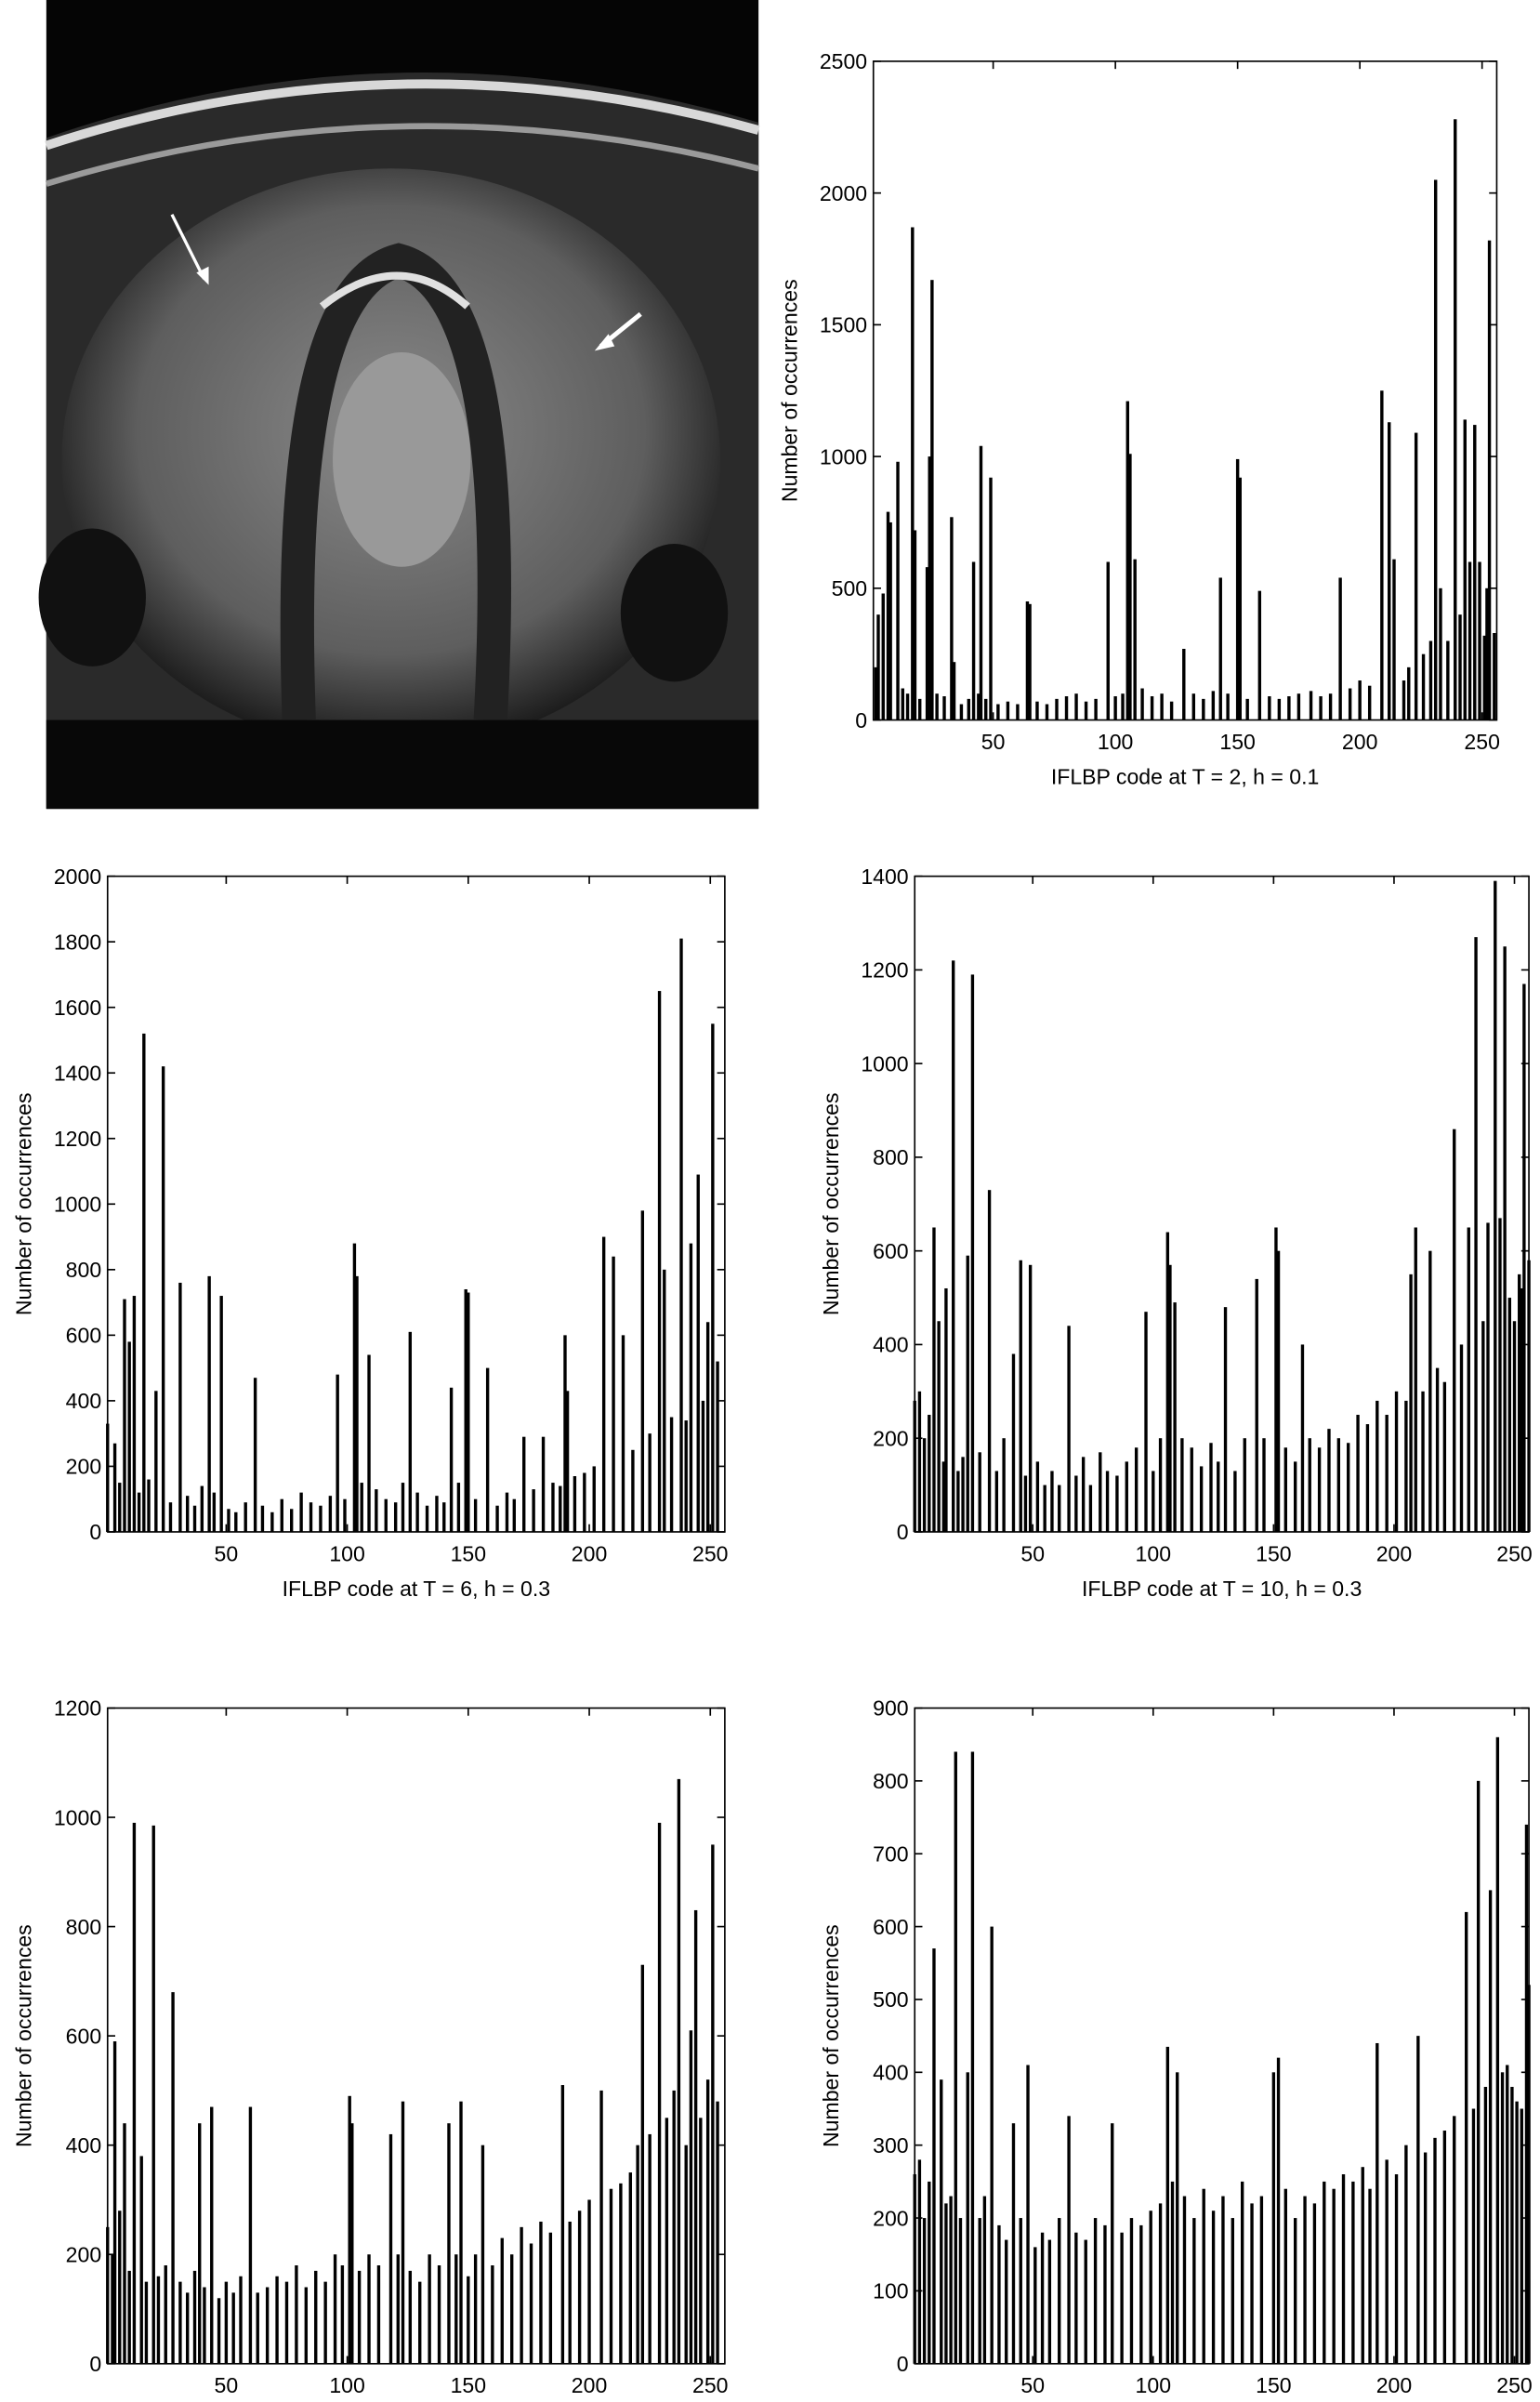 The height and width of the screenshot is (2402, 1540). I want to click on y-tick-label: 0, so click(95, 2364).